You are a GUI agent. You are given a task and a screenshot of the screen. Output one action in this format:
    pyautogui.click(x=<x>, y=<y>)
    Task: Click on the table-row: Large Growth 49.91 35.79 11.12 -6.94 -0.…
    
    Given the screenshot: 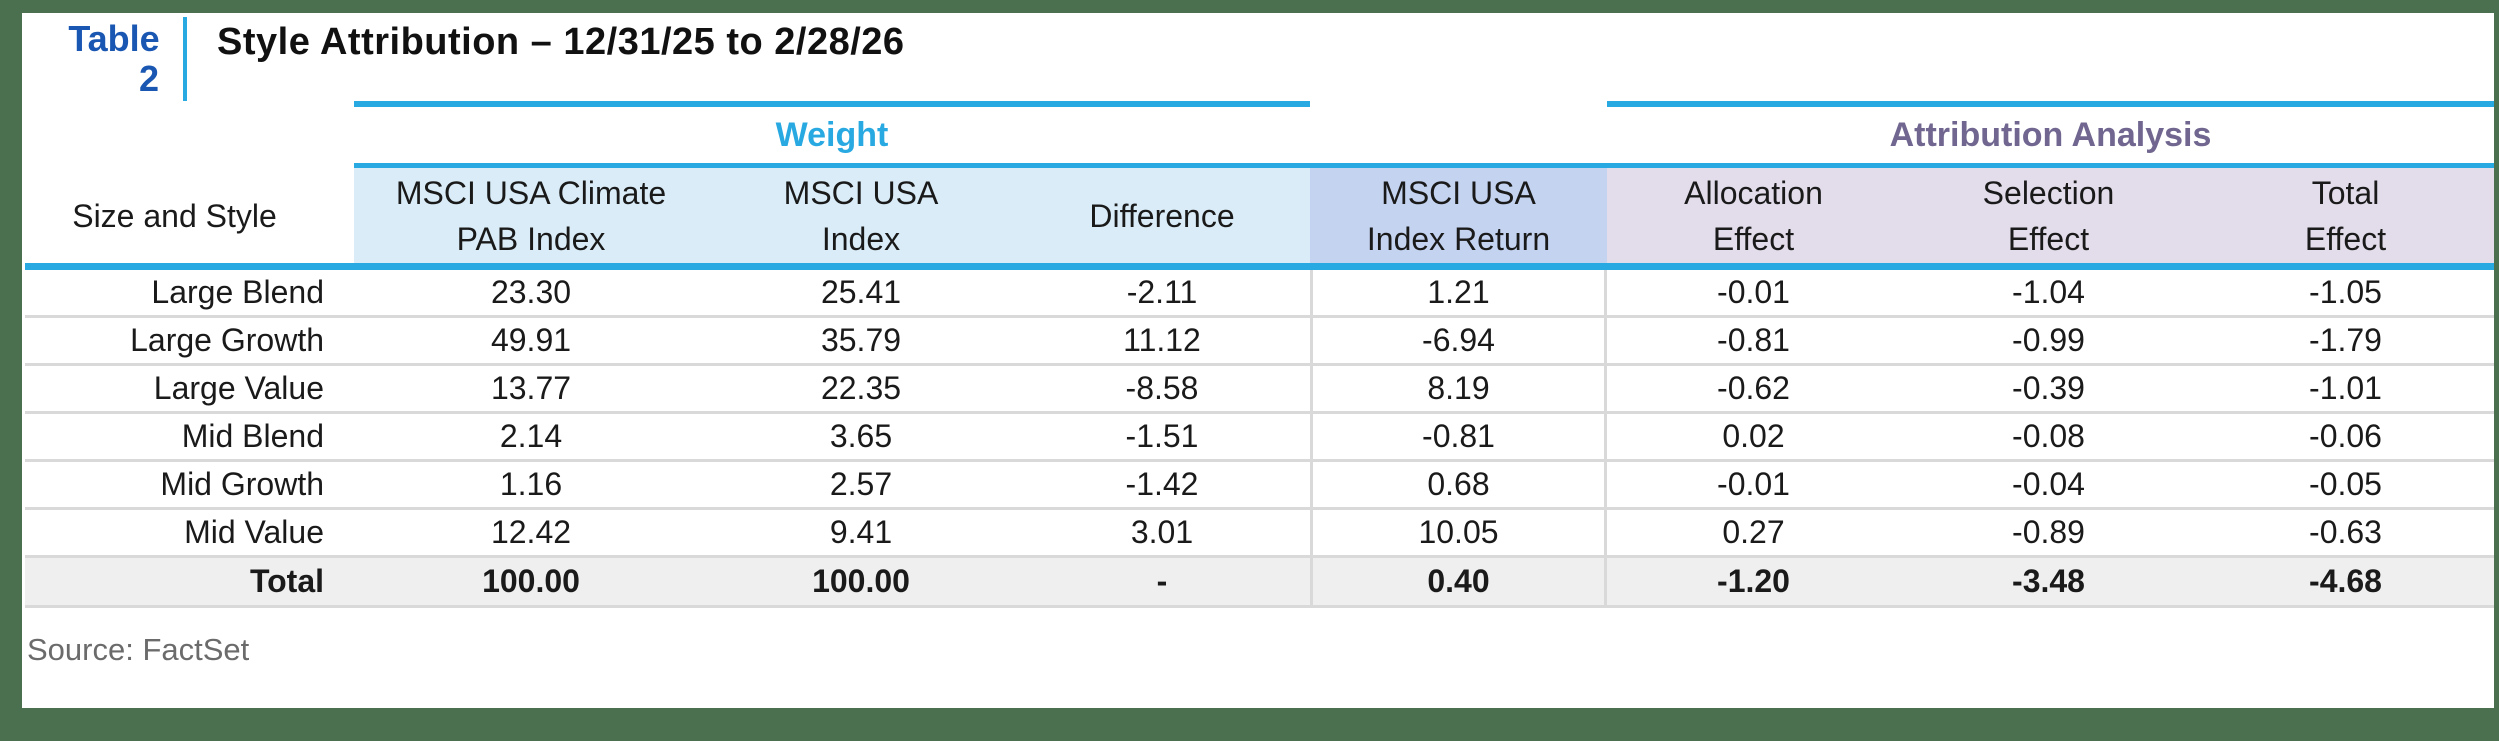 What is the action you would take?
    pyautogui.click(x=1259, y=342)
    